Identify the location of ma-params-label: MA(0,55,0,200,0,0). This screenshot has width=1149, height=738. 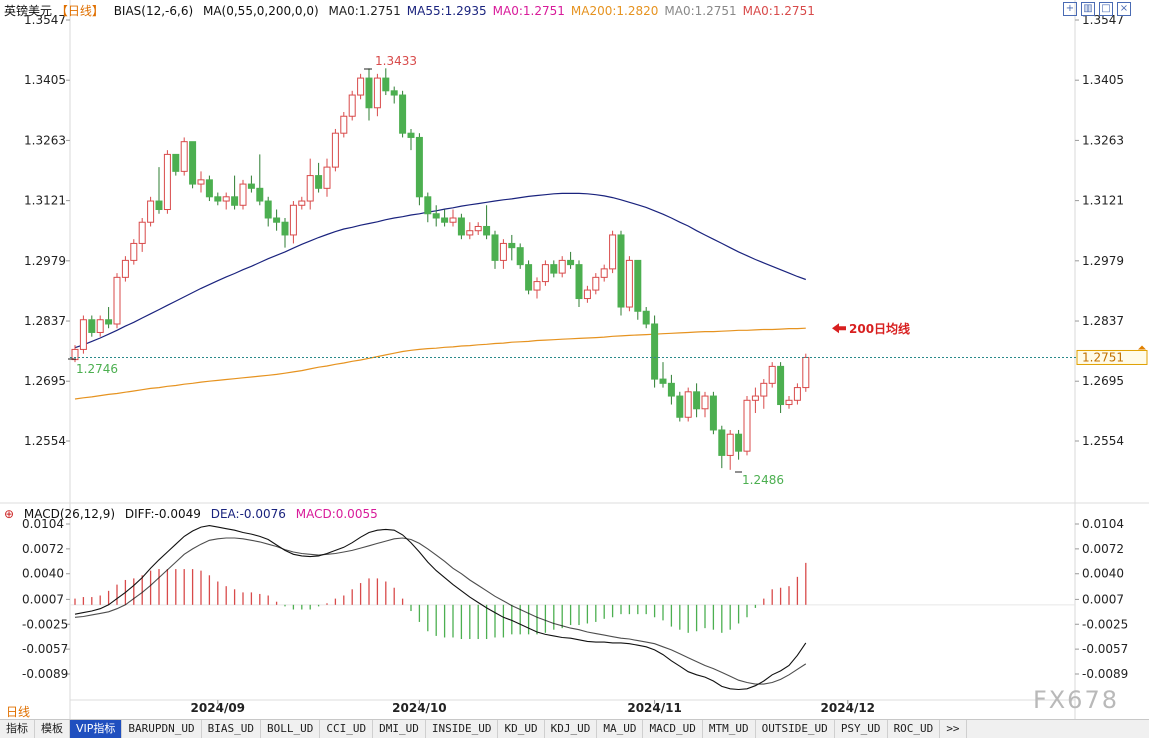
(260, 11).